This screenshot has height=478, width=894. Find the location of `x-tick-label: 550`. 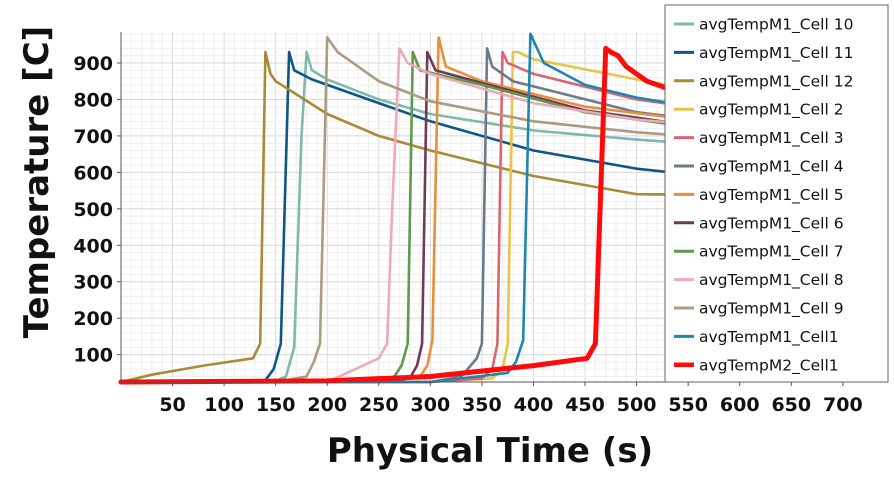

x-tick-label: 550 is located at coordinates (688, 405).